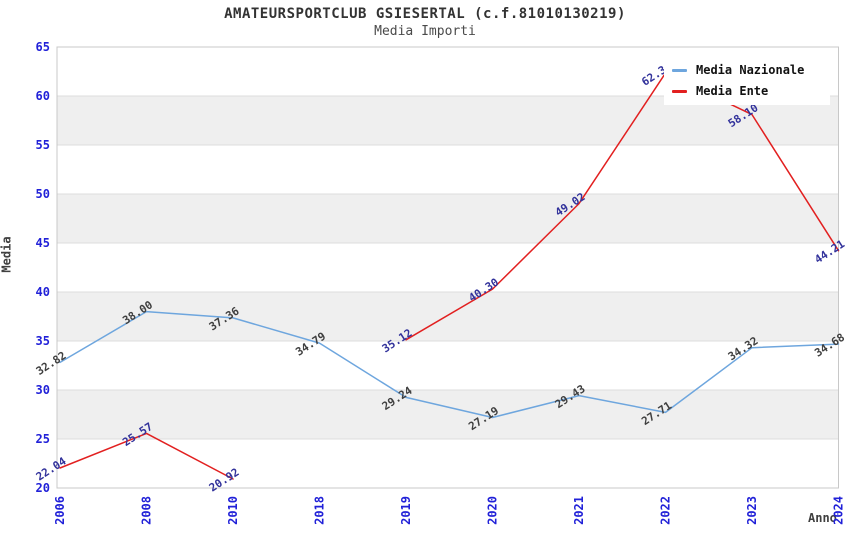  Describe the element at coordinates (43, 292) in the screenshot. I see `y-tick-label: 40` at that location.